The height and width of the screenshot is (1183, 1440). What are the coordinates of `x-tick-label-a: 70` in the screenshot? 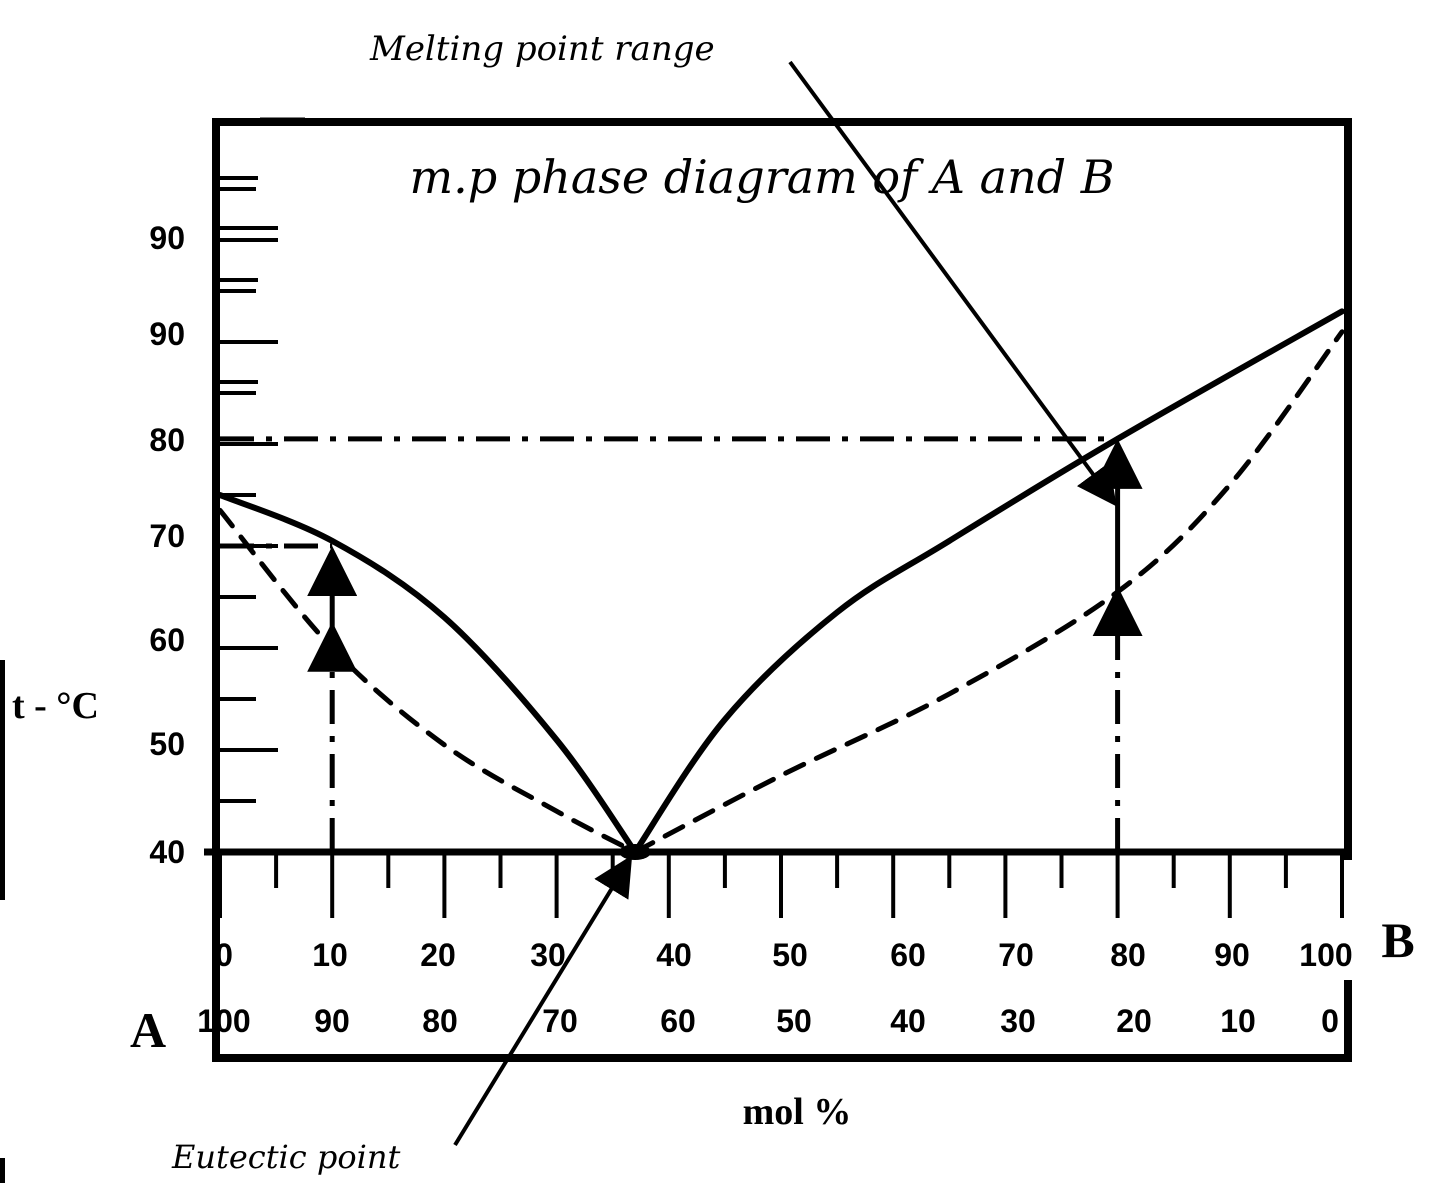 It's located at (560, 1021).